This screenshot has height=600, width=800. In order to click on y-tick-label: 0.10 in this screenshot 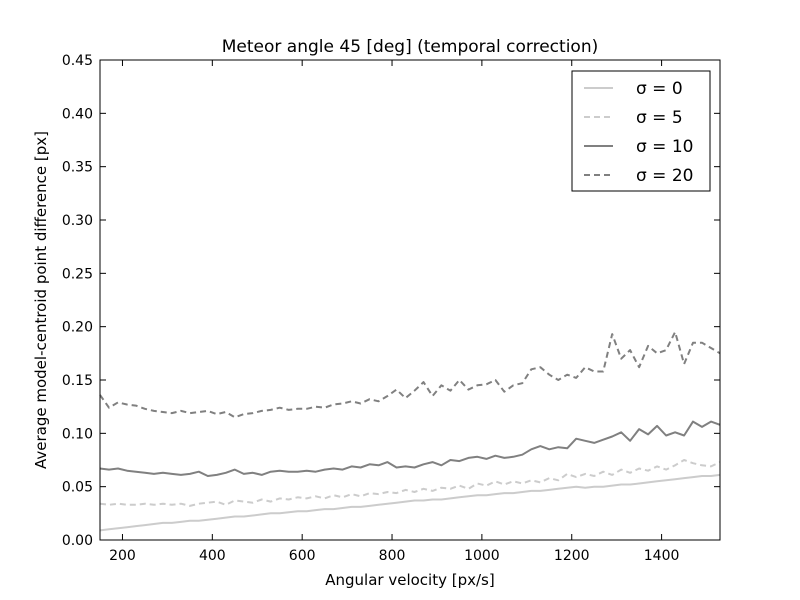, I will do `click(77, 434)`.